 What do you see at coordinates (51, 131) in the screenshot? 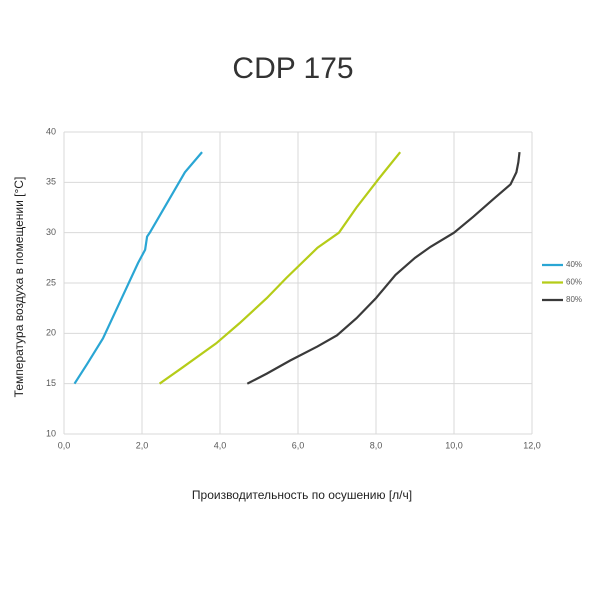
I see `y-tick-label: 40` at bounding box center [51, 131].